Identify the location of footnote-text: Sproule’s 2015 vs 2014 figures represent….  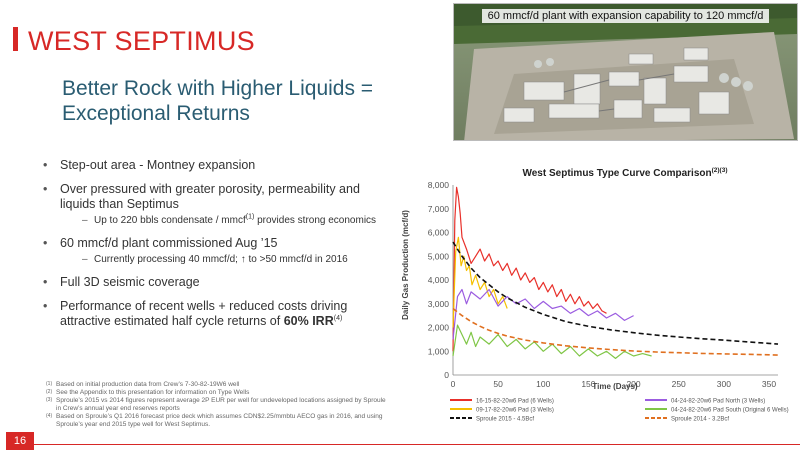
(221, 404).